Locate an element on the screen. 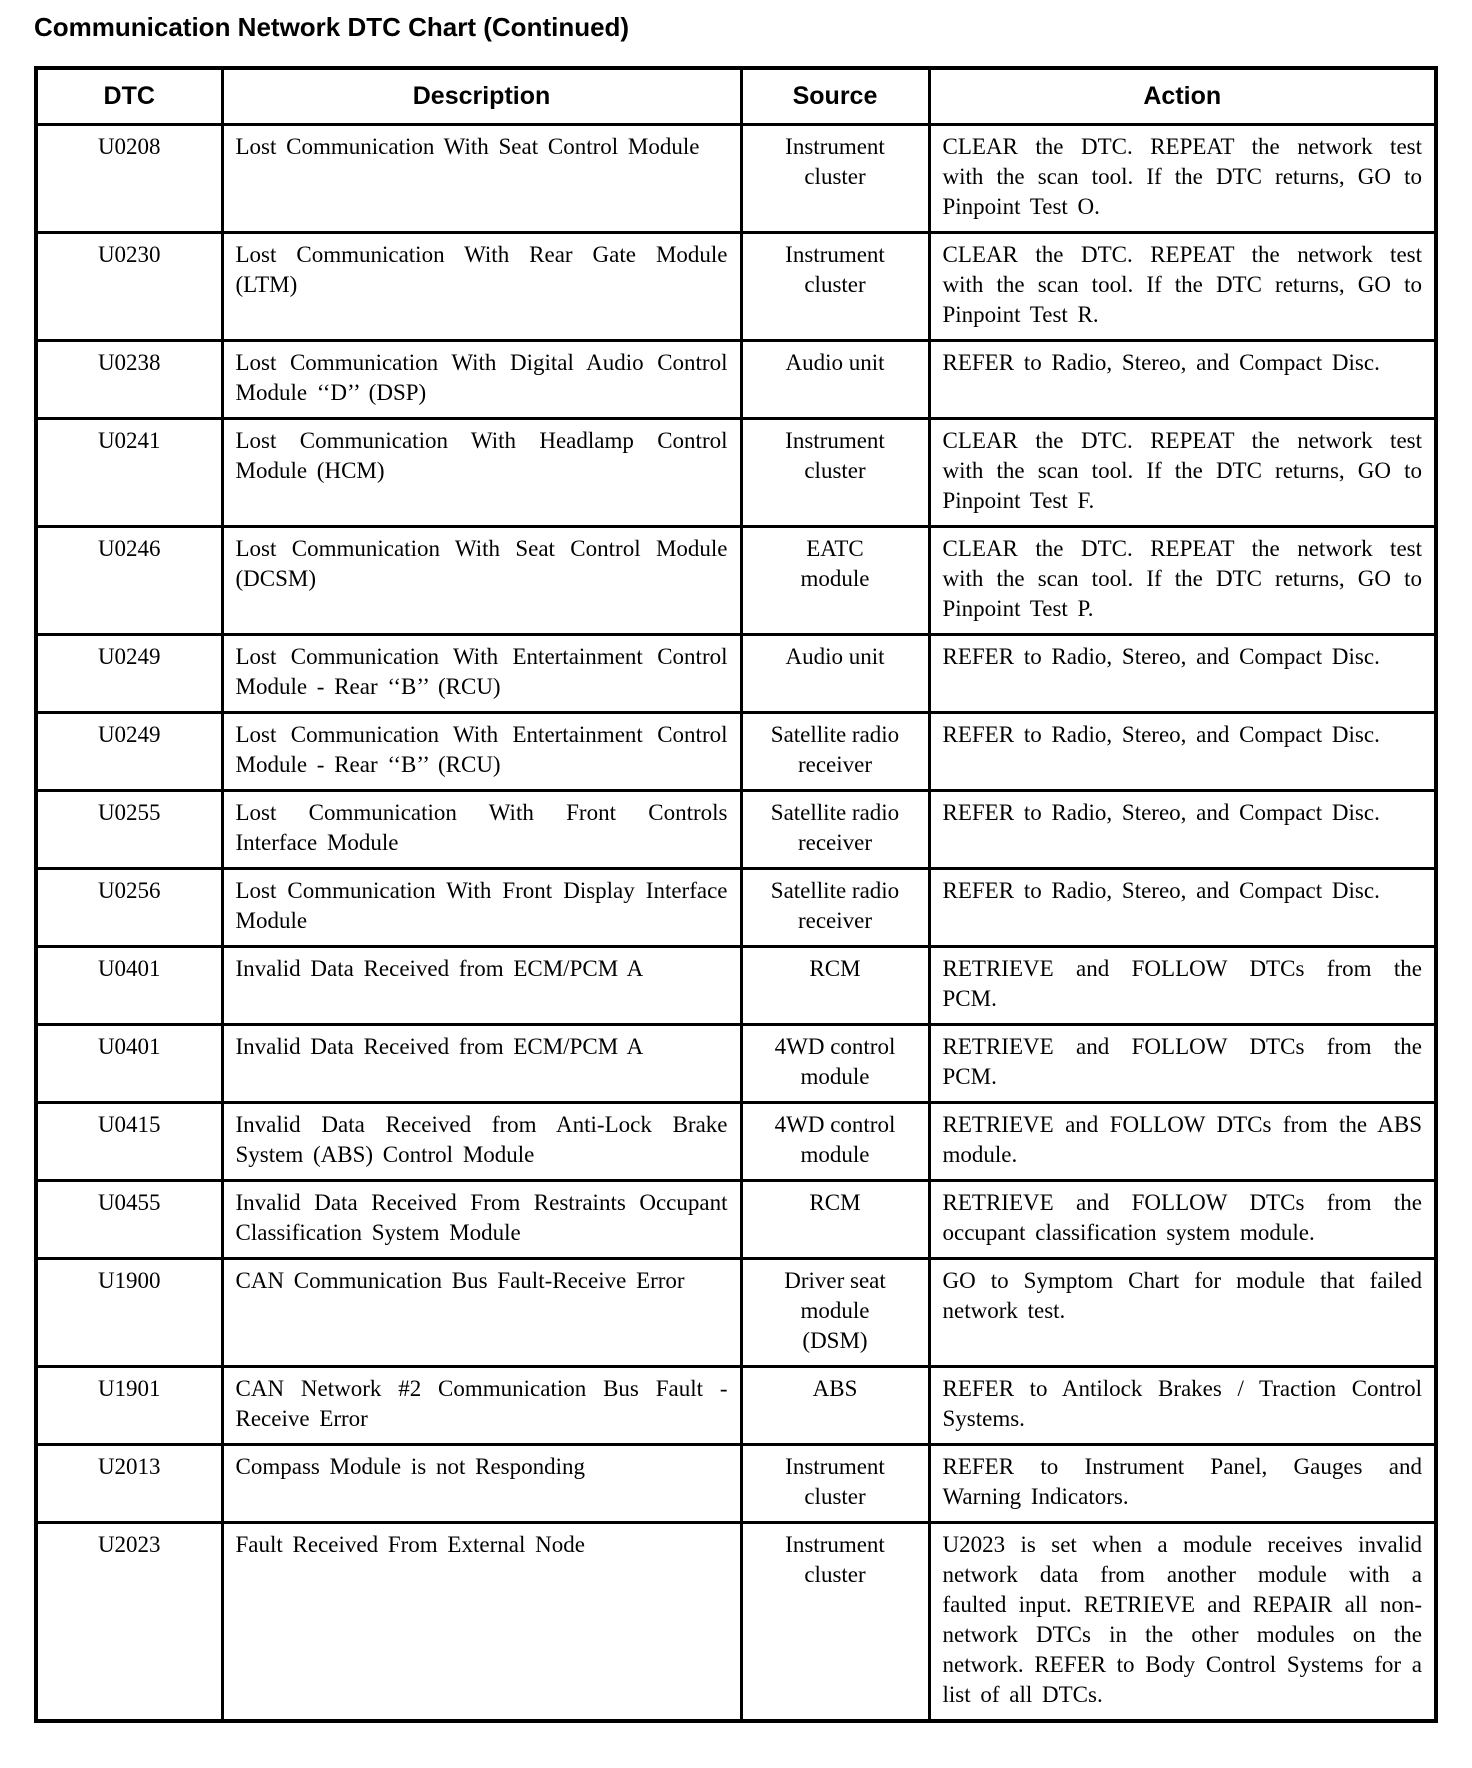 Image resolution: width=1472 pixels, height=1768 pixels. dtc-cell: U0238 is located at coordinates (129, 379).